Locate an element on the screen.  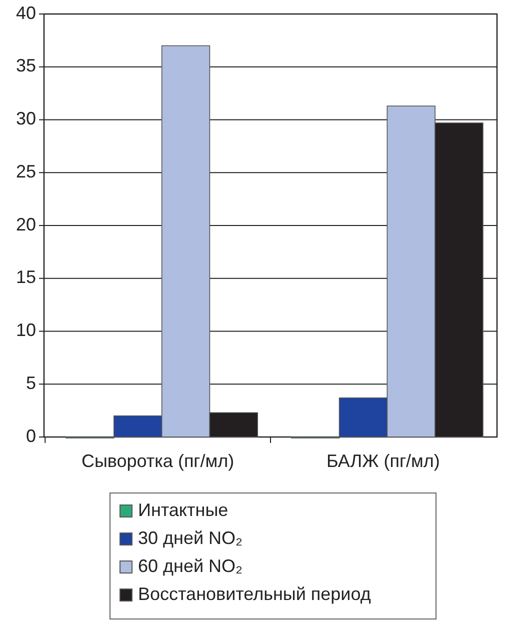
y-tick-label: 15 is located at coordinates (26, 277).